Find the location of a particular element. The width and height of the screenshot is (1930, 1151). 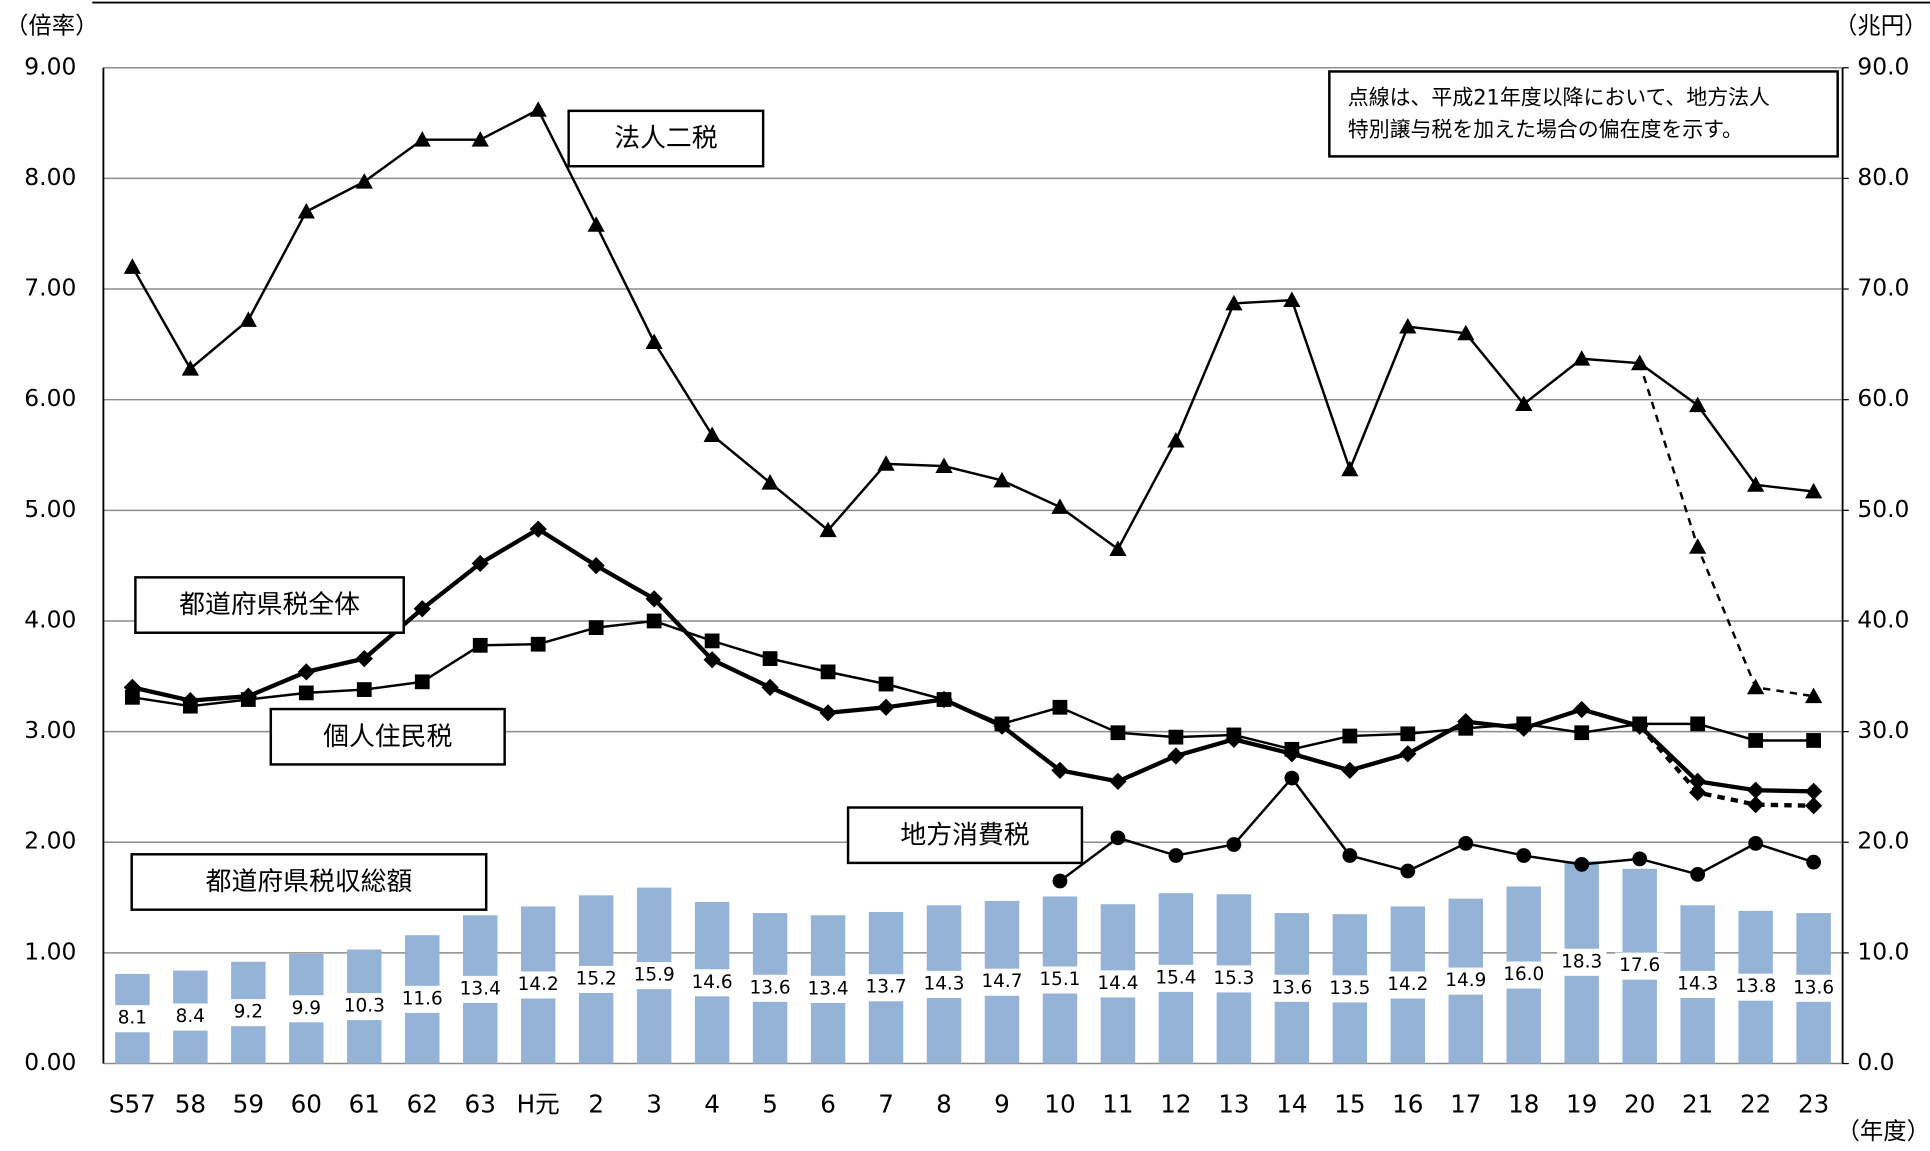

x-tick-label: 4 is located at coordinates (712, 1103).